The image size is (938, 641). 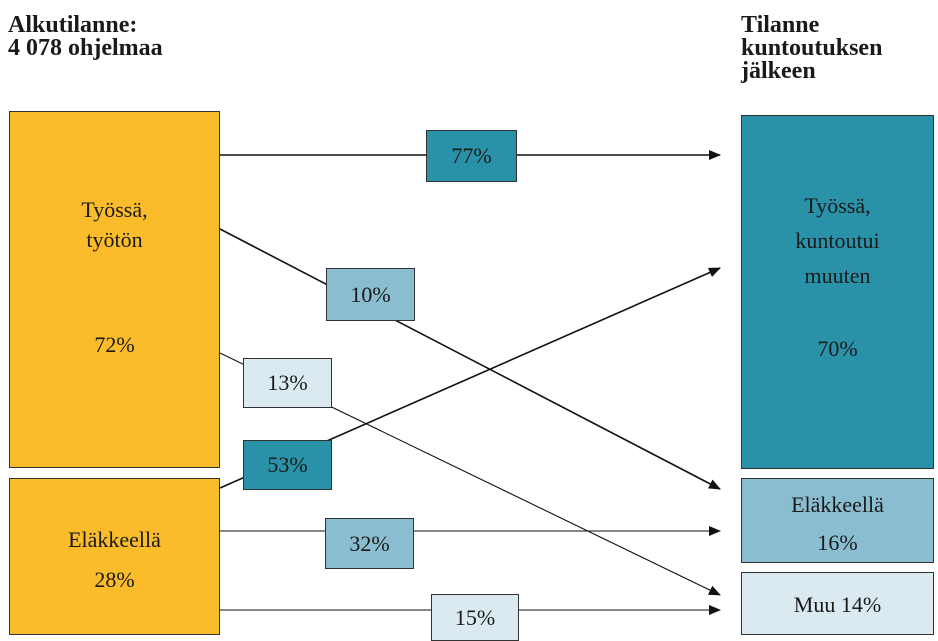 What do you see at coordinates (369, 543) in the screenshot?
I see `flow-label-32: 32%` at bounding box center [369, 543].